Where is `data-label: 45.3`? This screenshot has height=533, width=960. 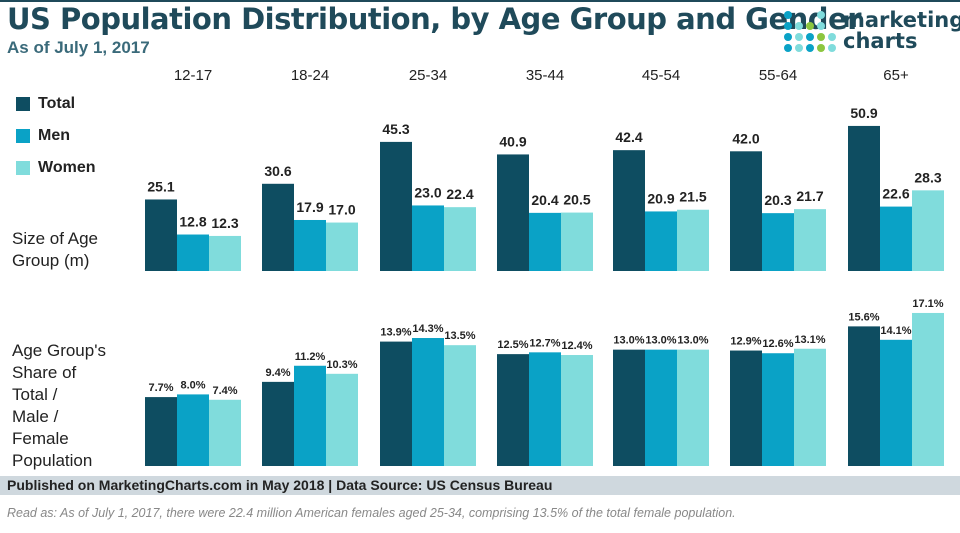 data-label: 45.3 is located at coordinates (395, 129).